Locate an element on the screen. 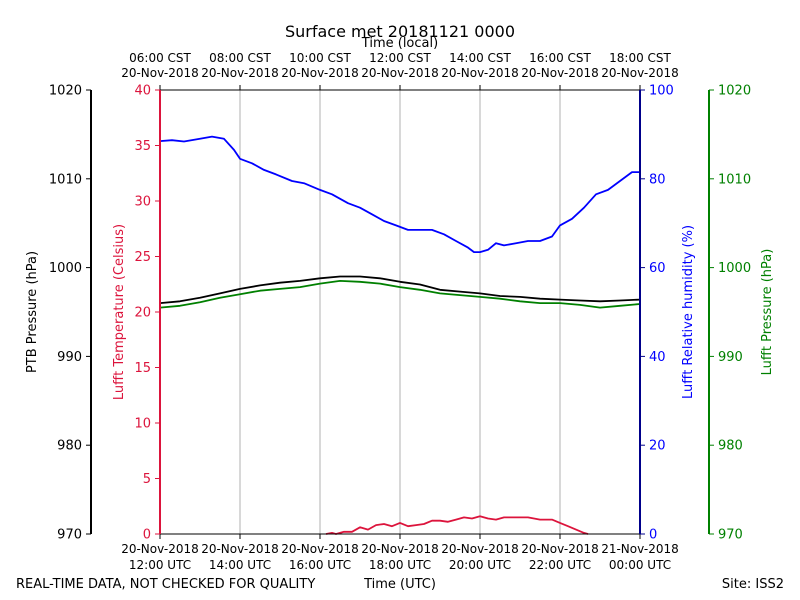 The height and width of the screenshot is (600, 800). x-axis-label: Time (UTC) is located at coordinates (399, 584).